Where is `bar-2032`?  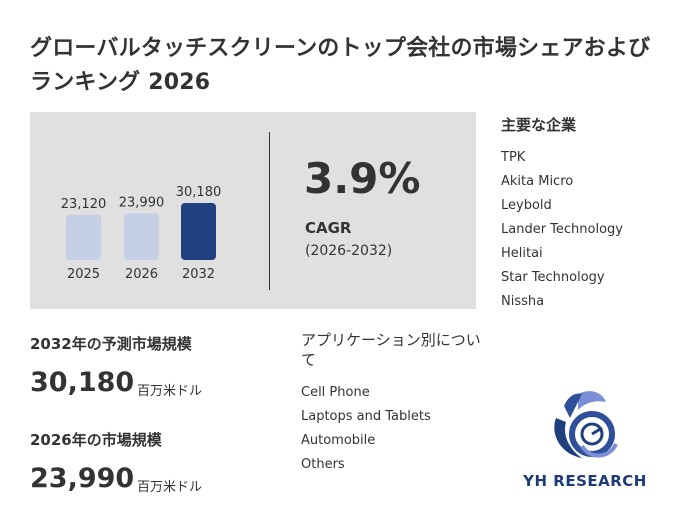 bar-2032 is located at coordinates (198, 231).